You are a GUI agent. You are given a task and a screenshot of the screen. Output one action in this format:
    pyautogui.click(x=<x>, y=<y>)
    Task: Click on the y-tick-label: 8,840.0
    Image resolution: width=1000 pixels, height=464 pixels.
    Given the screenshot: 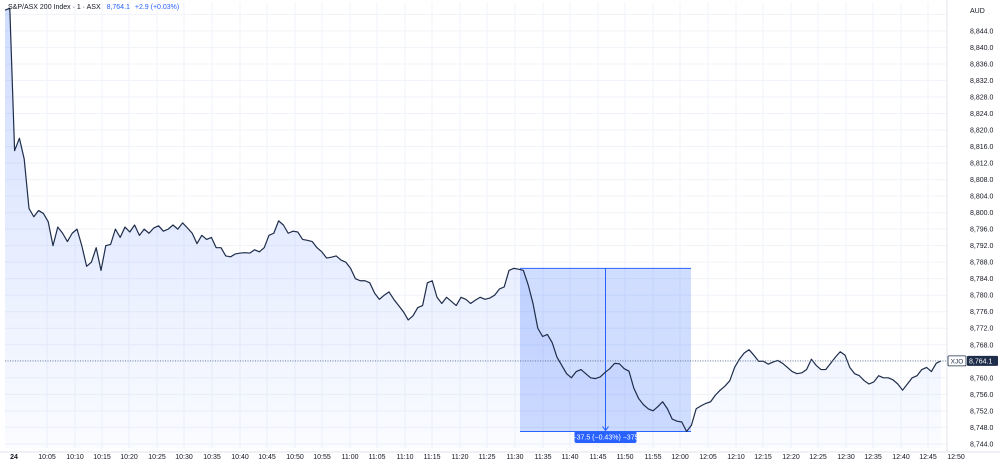 What is the action you would take?
    pyautogui.click(x=981, y=48)
    